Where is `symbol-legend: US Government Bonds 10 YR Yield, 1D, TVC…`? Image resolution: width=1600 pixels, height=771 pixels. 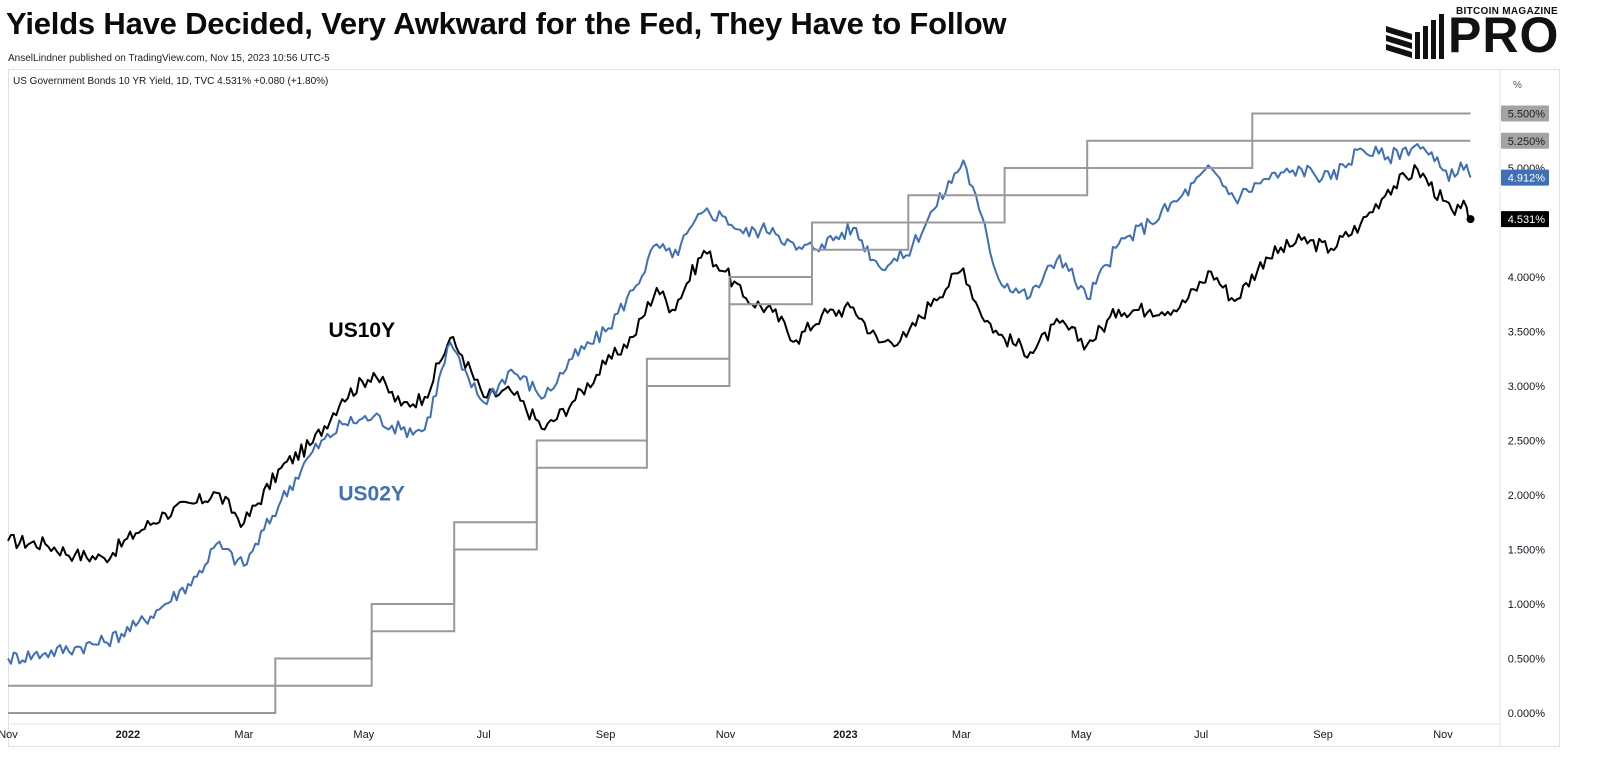 symbol-legend: US Government Bonds 10 YR Yield, 1D, TVC… is located at coordinates (171, 81).